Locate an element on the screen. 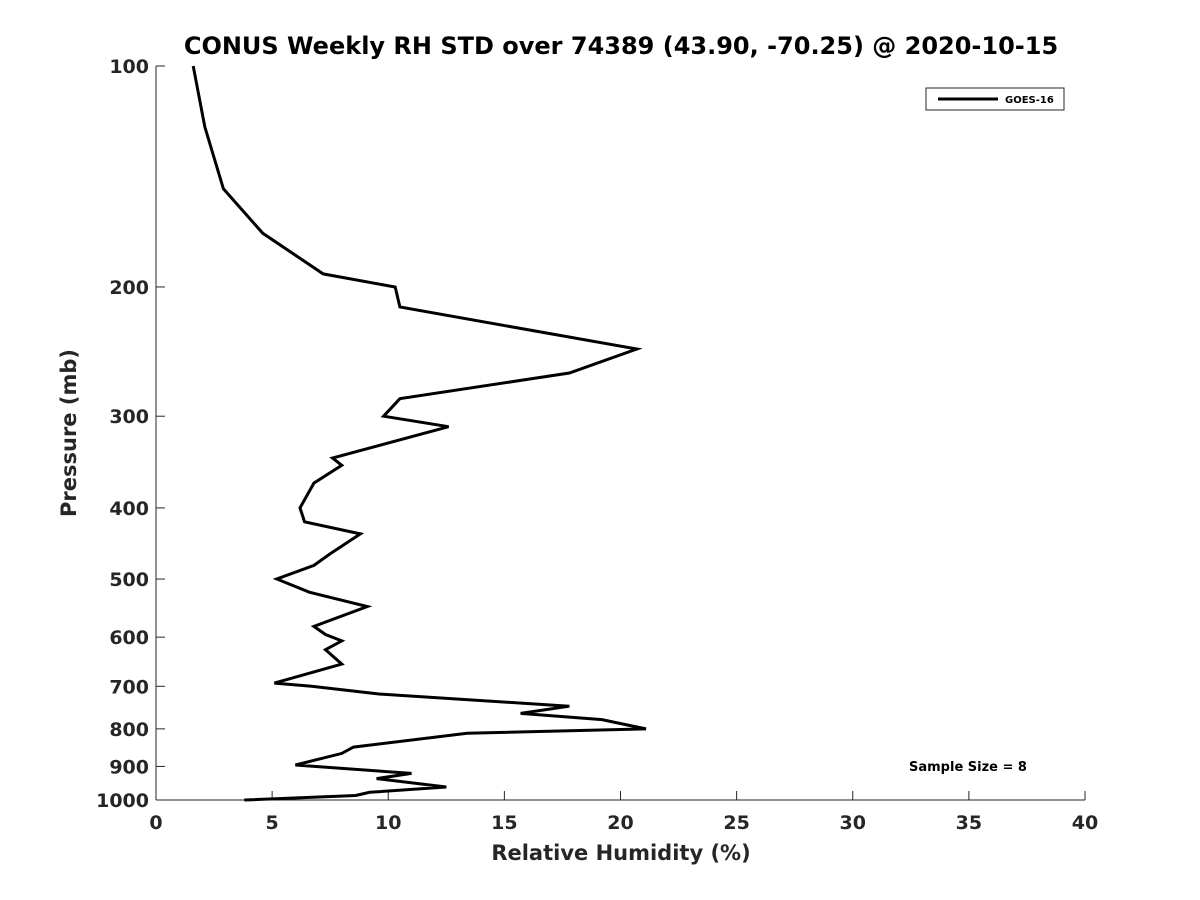  x-tick-label: 40 is located at coordinates (1085, 823).